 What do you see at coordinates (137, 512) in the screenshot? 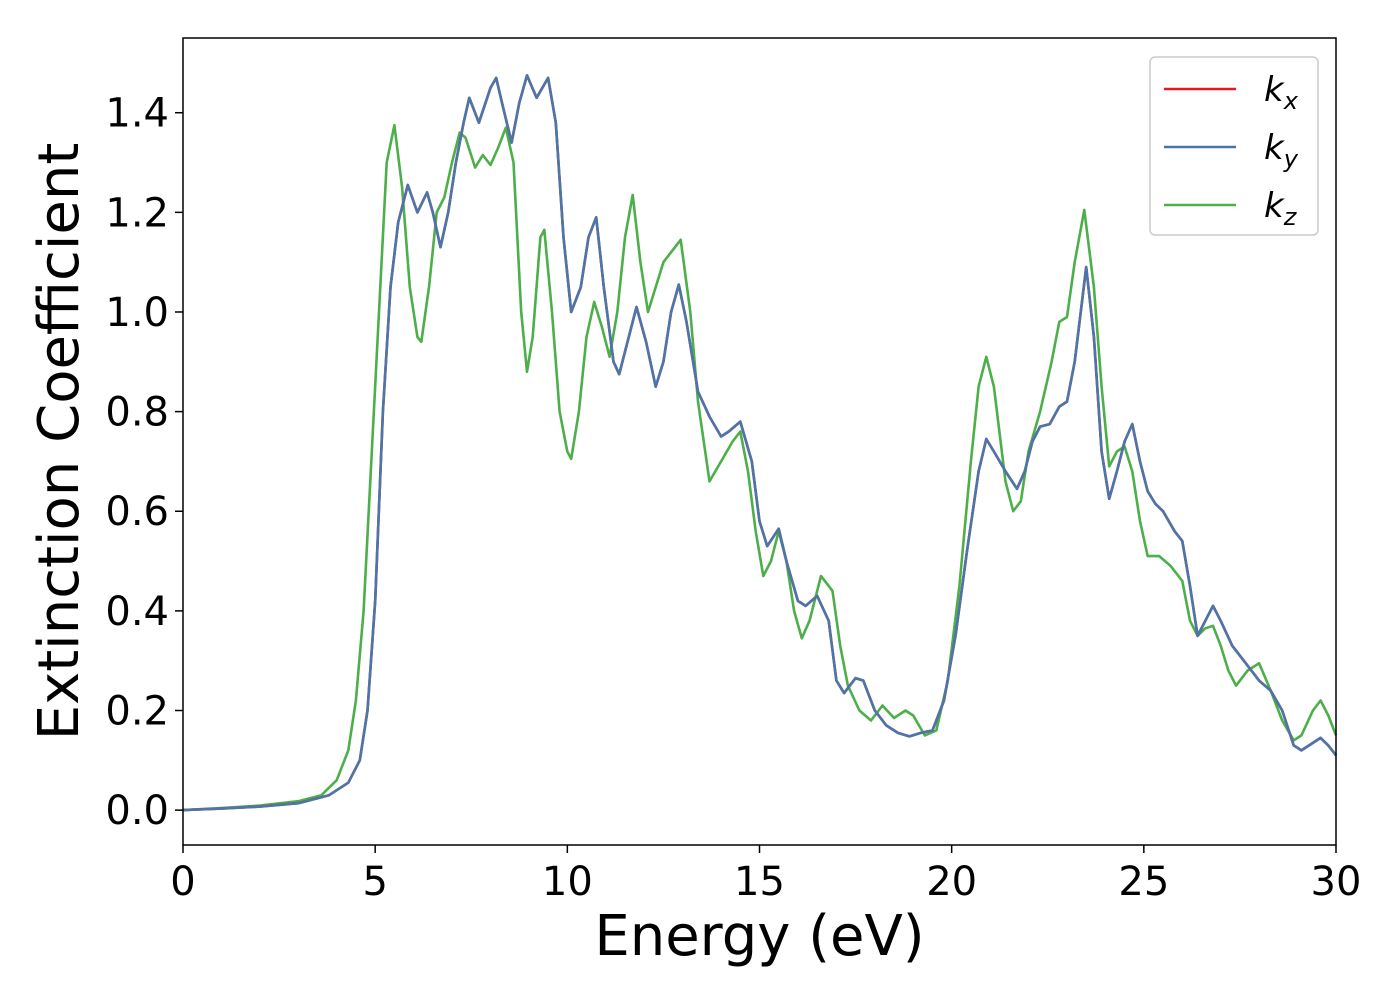
I see `y-tick-label: 0.6` at bounding box center [137, 512].